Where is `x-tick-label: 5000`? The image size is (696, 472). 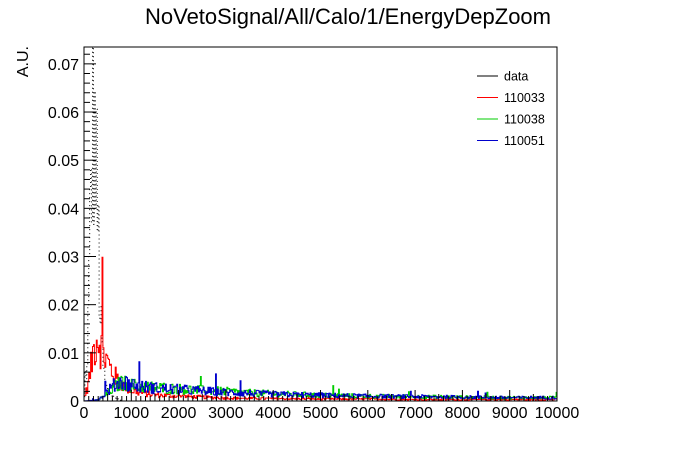
x-tick-label: 5000 is located at coordinates (321, 413).